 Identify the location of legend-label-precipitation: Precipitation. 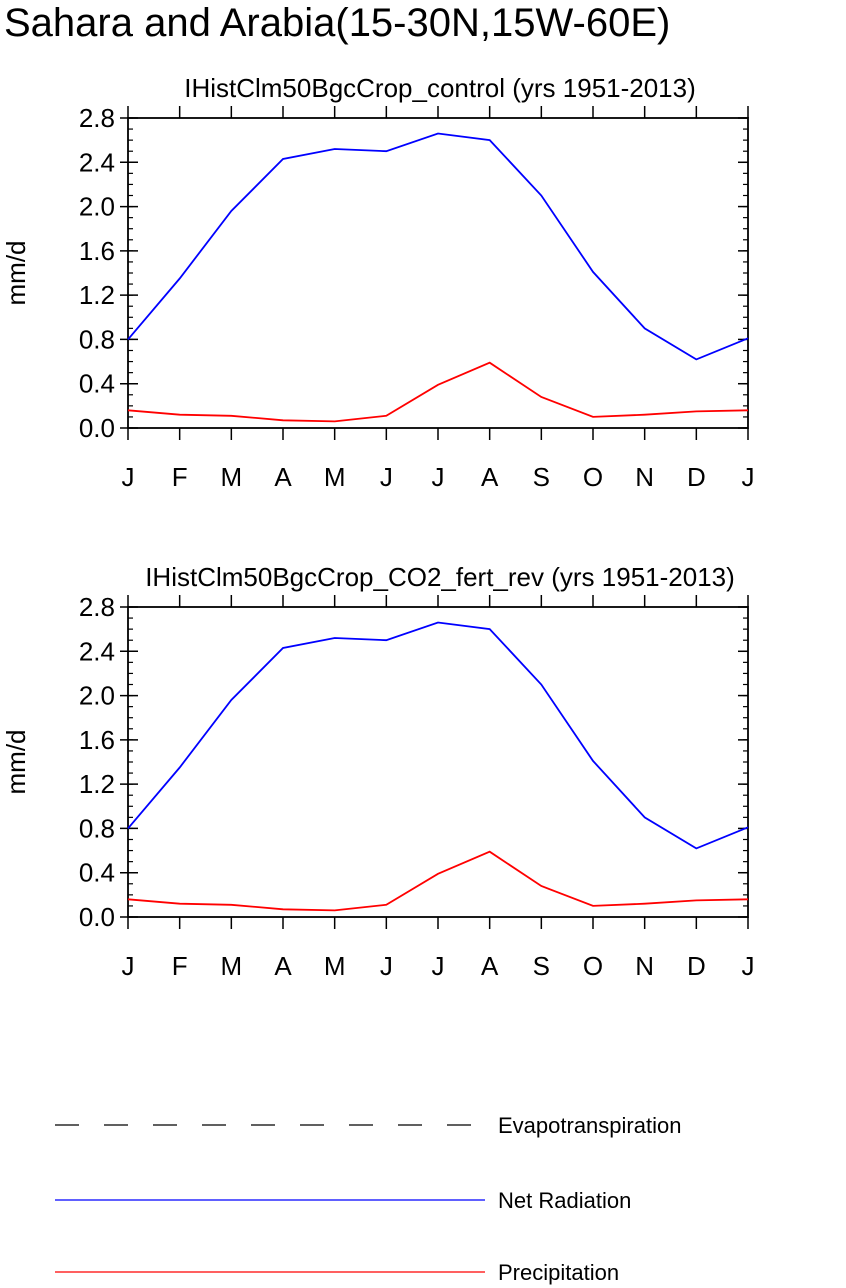
(558, 1272).